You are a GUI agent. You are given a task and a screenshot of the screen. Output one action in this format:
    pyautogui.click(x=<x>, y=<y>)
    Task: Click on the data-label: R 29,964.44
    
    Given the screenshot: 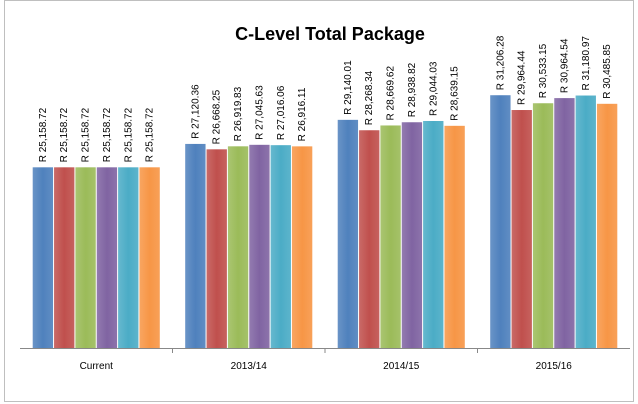 What is the action you would take?
    pyautogui.click(x=522, y=77)
    